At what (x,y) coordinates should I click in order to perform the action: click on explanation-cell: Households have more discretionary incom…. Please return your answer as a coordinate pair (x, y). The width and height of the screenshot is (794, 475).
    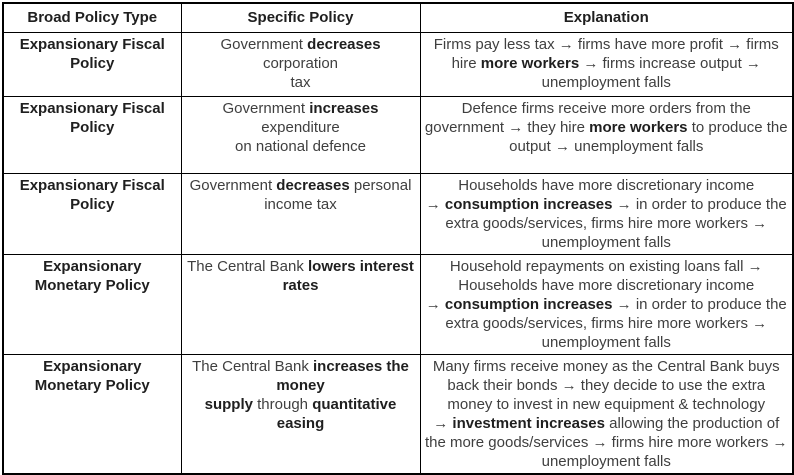
    Looking at the image, I should click on (606, 213).